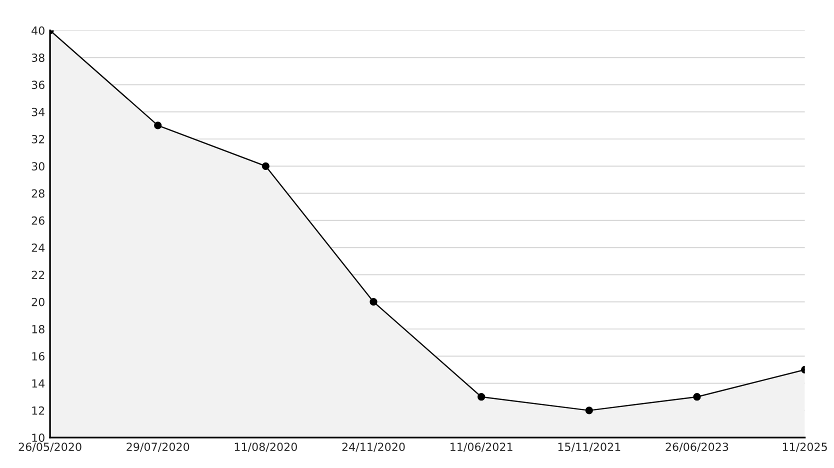  What do you see at coordinates (38, 30) in the screenshot?
I see `y-tick-label: 40` at bounding box center [38, 30].